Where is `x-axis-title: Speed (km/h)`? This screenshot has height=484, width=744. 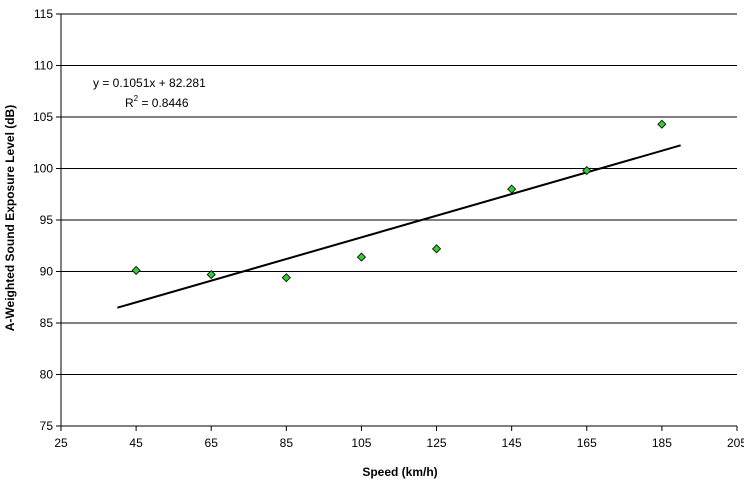
x-axis-title: Speed (km/h) is located at coordinates (399, 472).